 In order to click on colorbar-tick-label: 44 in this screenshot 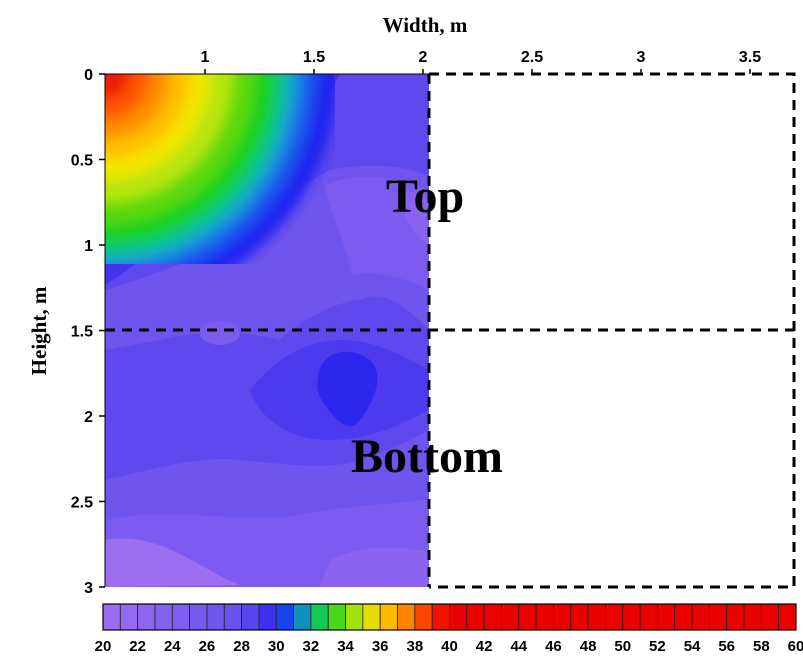, I will do `click(518, 646)`.